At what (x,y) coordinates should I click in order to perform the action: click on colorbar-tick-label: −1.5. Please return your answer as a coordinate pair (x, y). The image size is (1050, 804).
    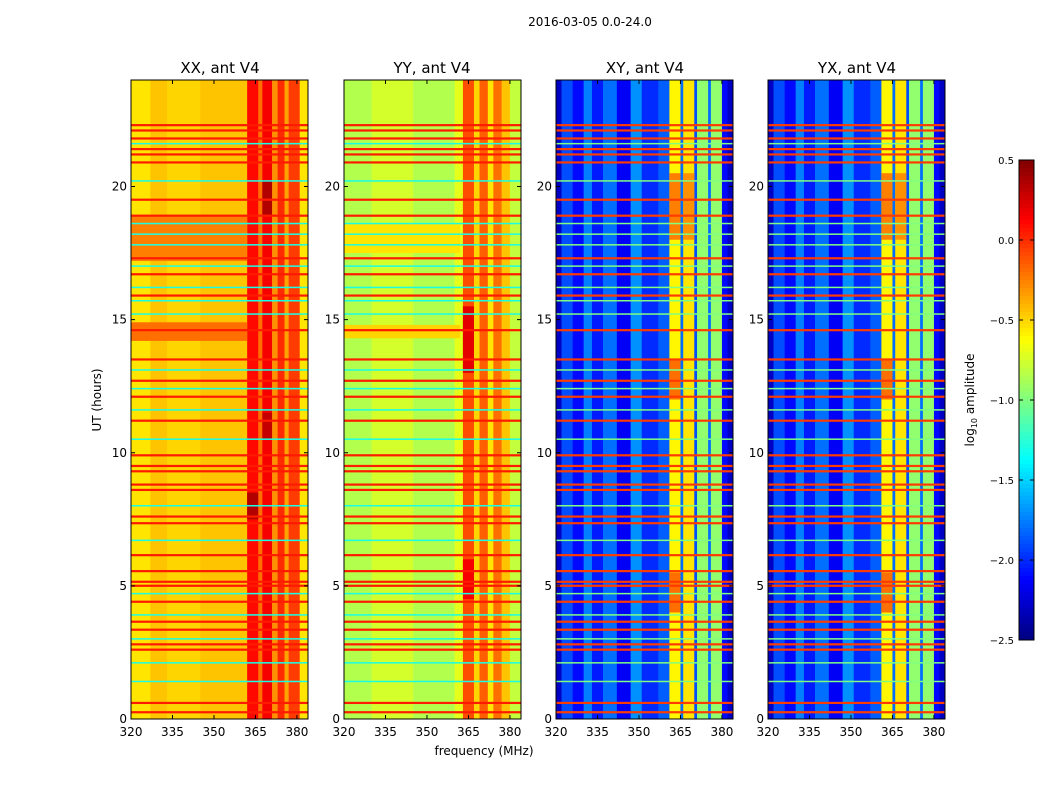
    Looking at the image, I should click on (1002, 481).